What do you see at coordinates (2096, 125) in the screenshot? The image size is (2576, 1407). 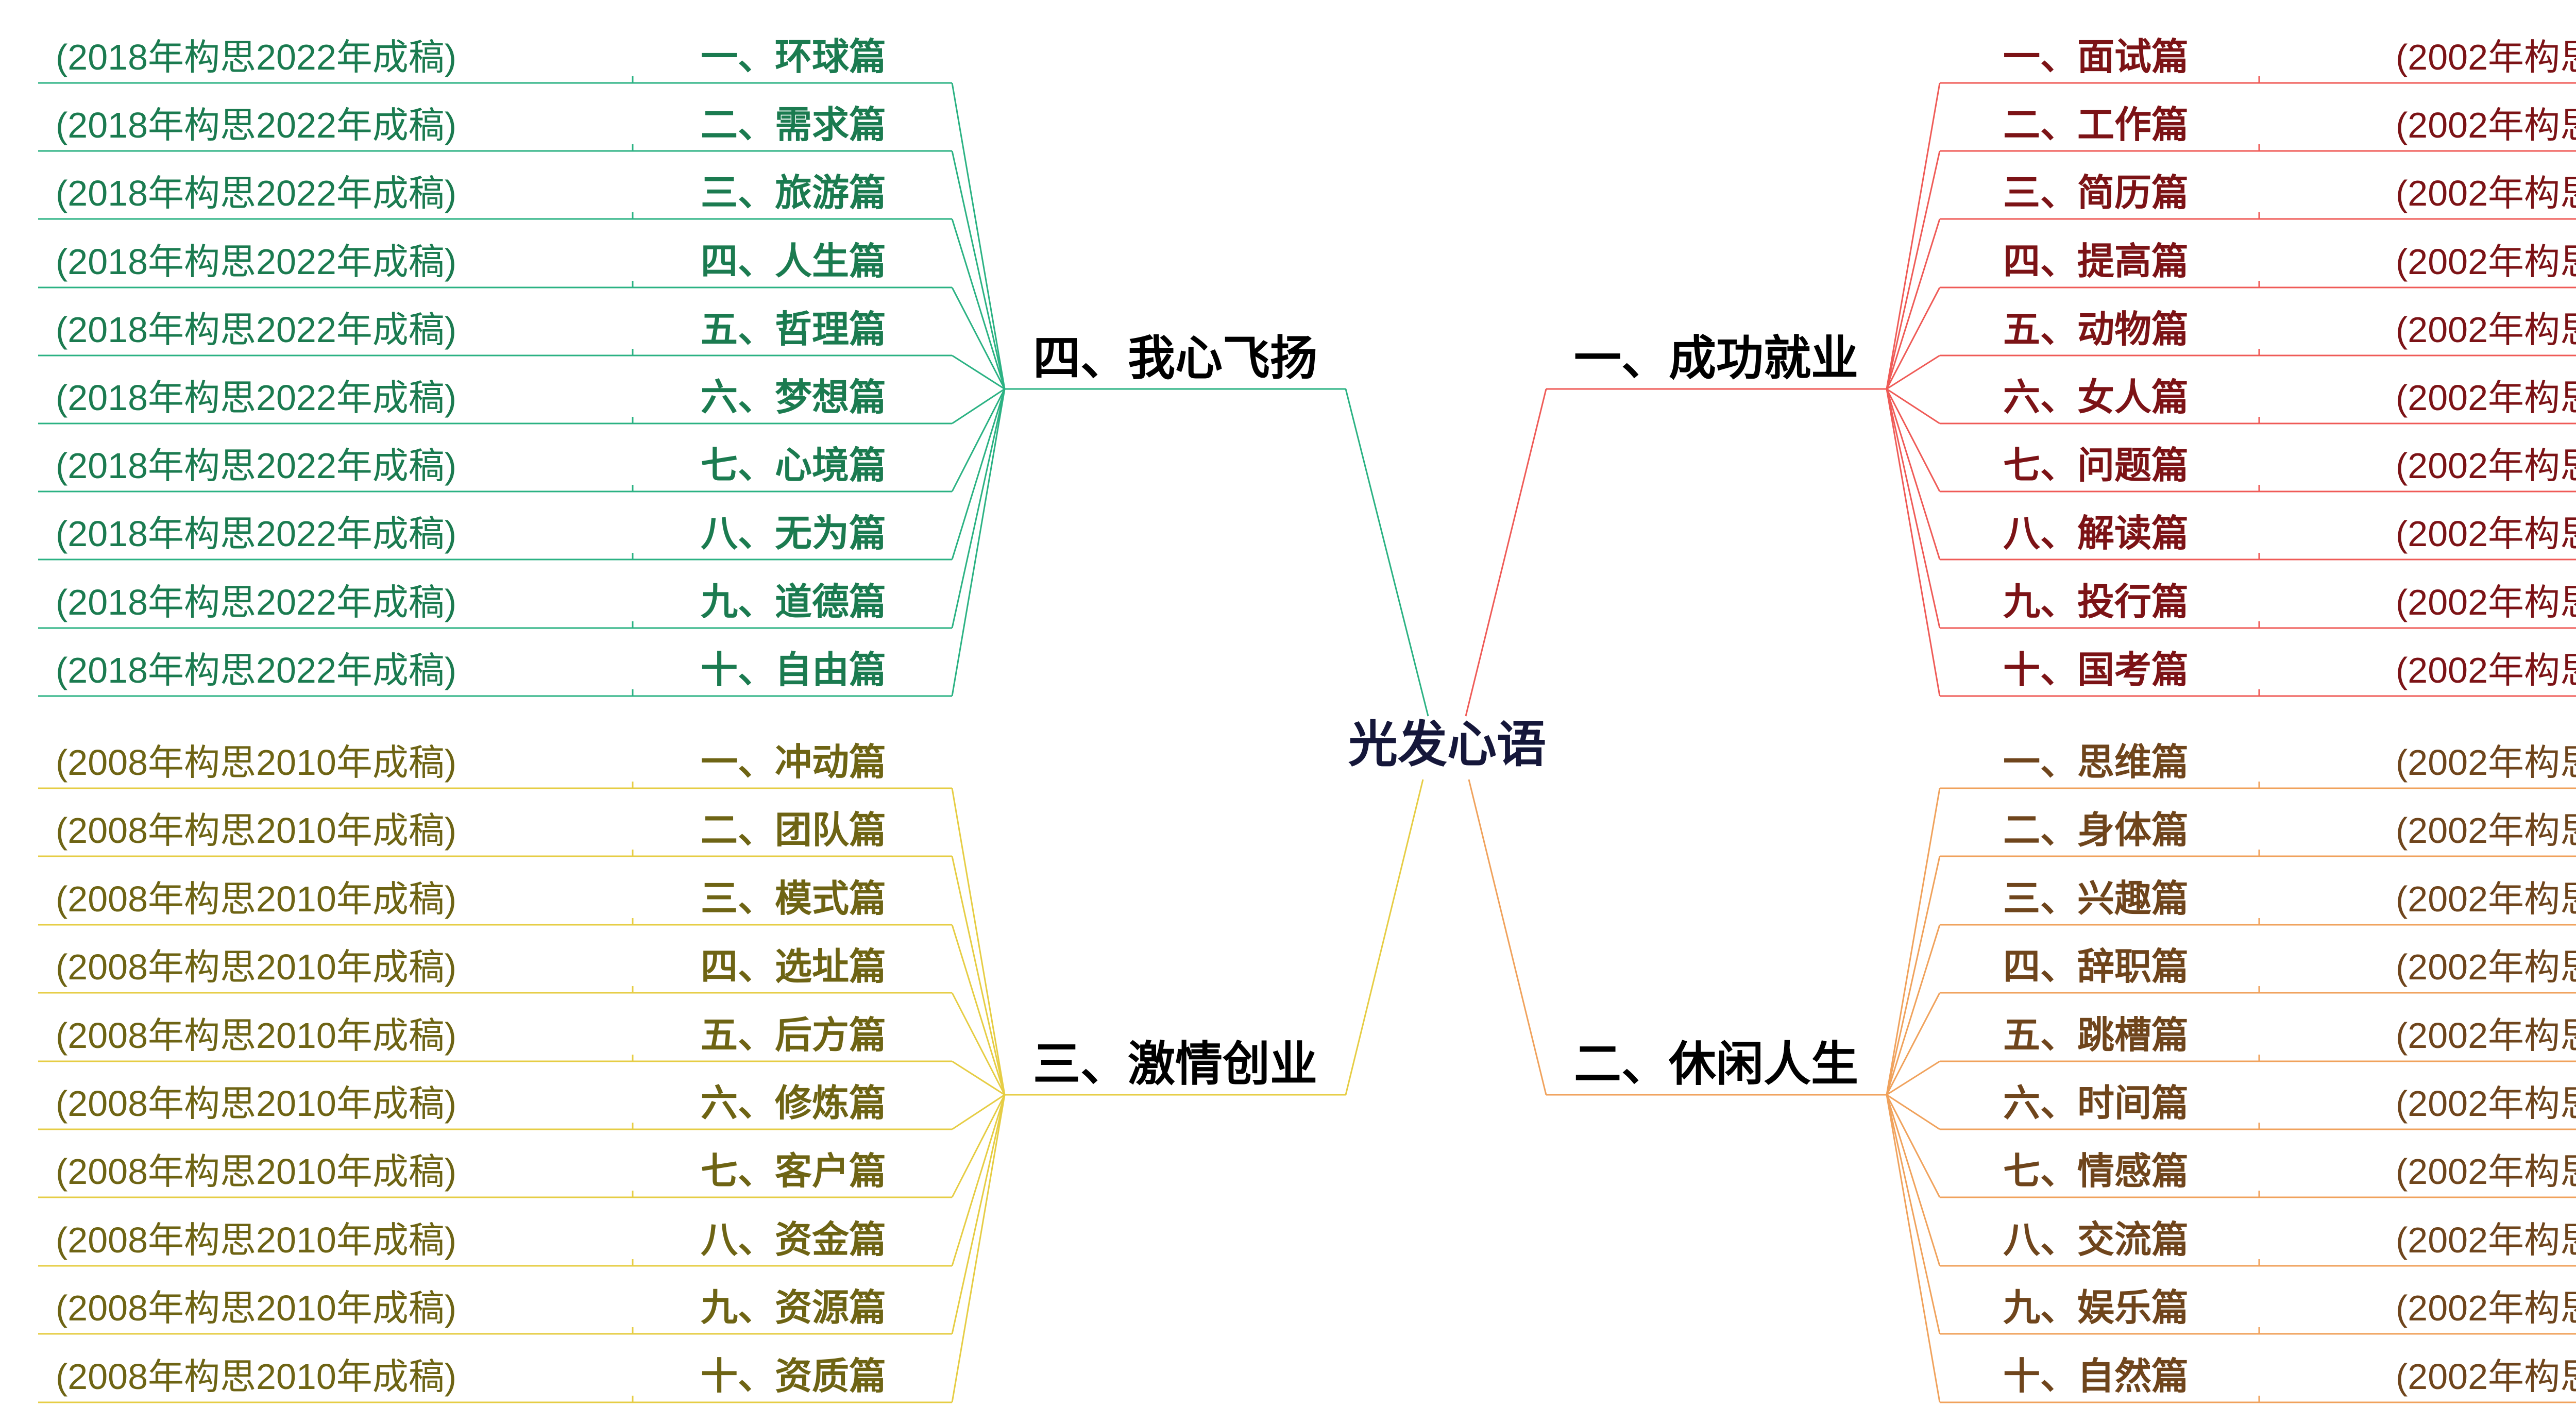 I see `item-topic-node: 二、工作篇` at bounding box center [2096, 125].